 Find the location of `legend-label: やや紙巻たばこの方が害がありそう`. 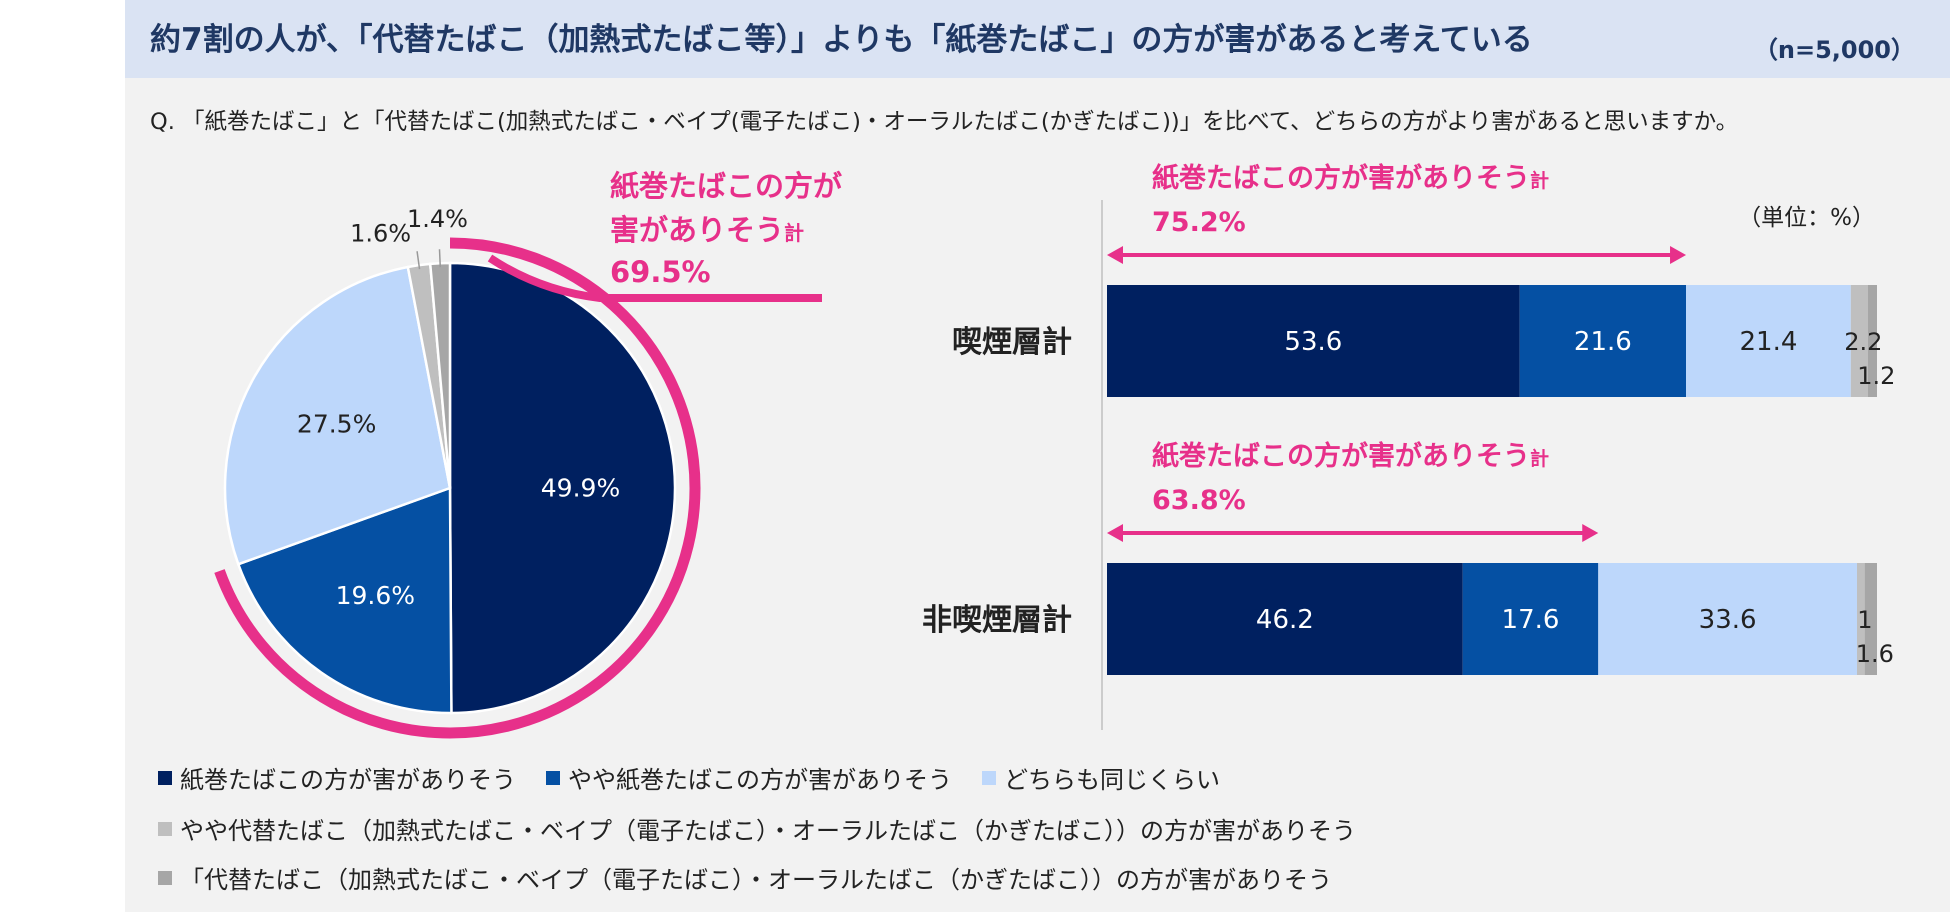

legend-label: やや紙巻たばこの方が害がありそう is located at coordinates (760, 780).